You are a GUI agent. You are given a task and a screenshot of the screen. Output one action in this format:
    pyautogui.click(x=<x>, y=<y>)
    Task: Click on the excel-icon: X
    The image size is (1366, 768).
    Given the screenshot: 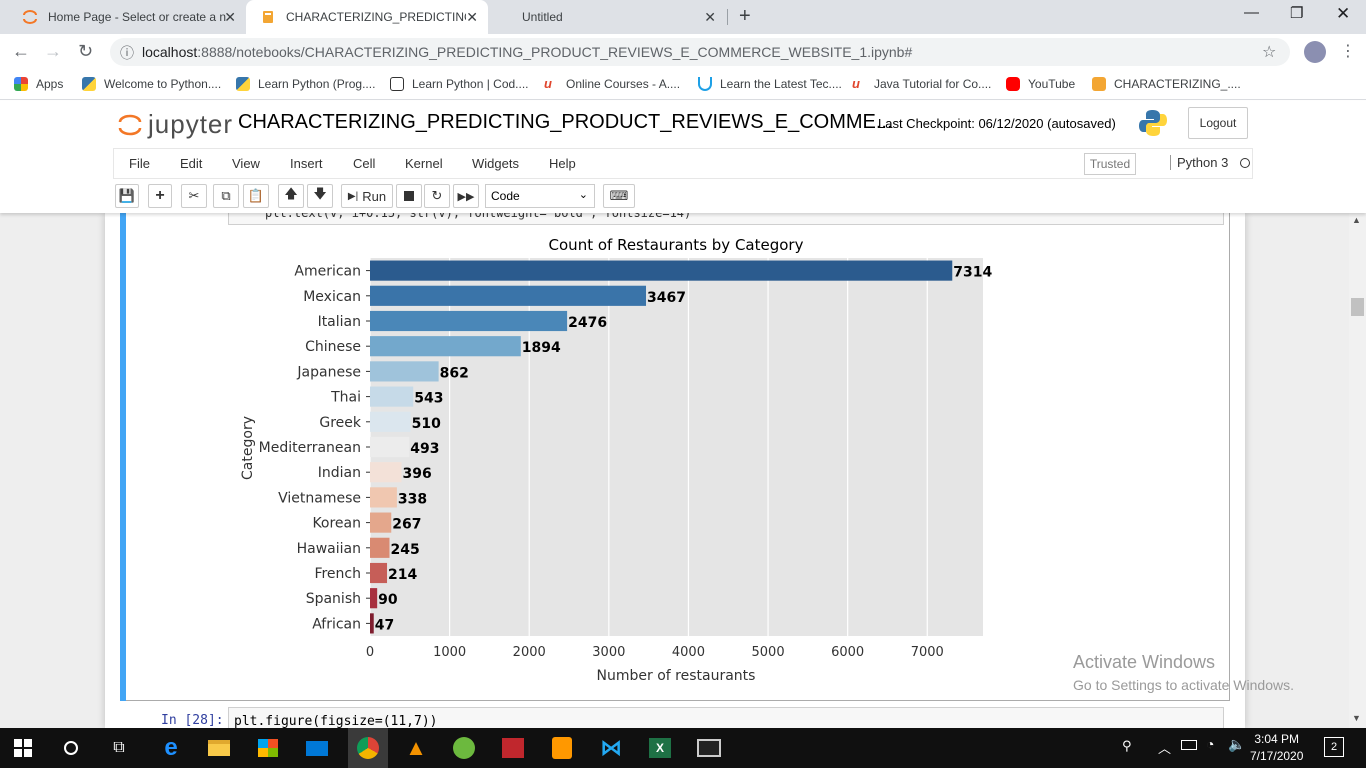 What is the action you would take?
    pyautogui.click(x=660, y=748)
    